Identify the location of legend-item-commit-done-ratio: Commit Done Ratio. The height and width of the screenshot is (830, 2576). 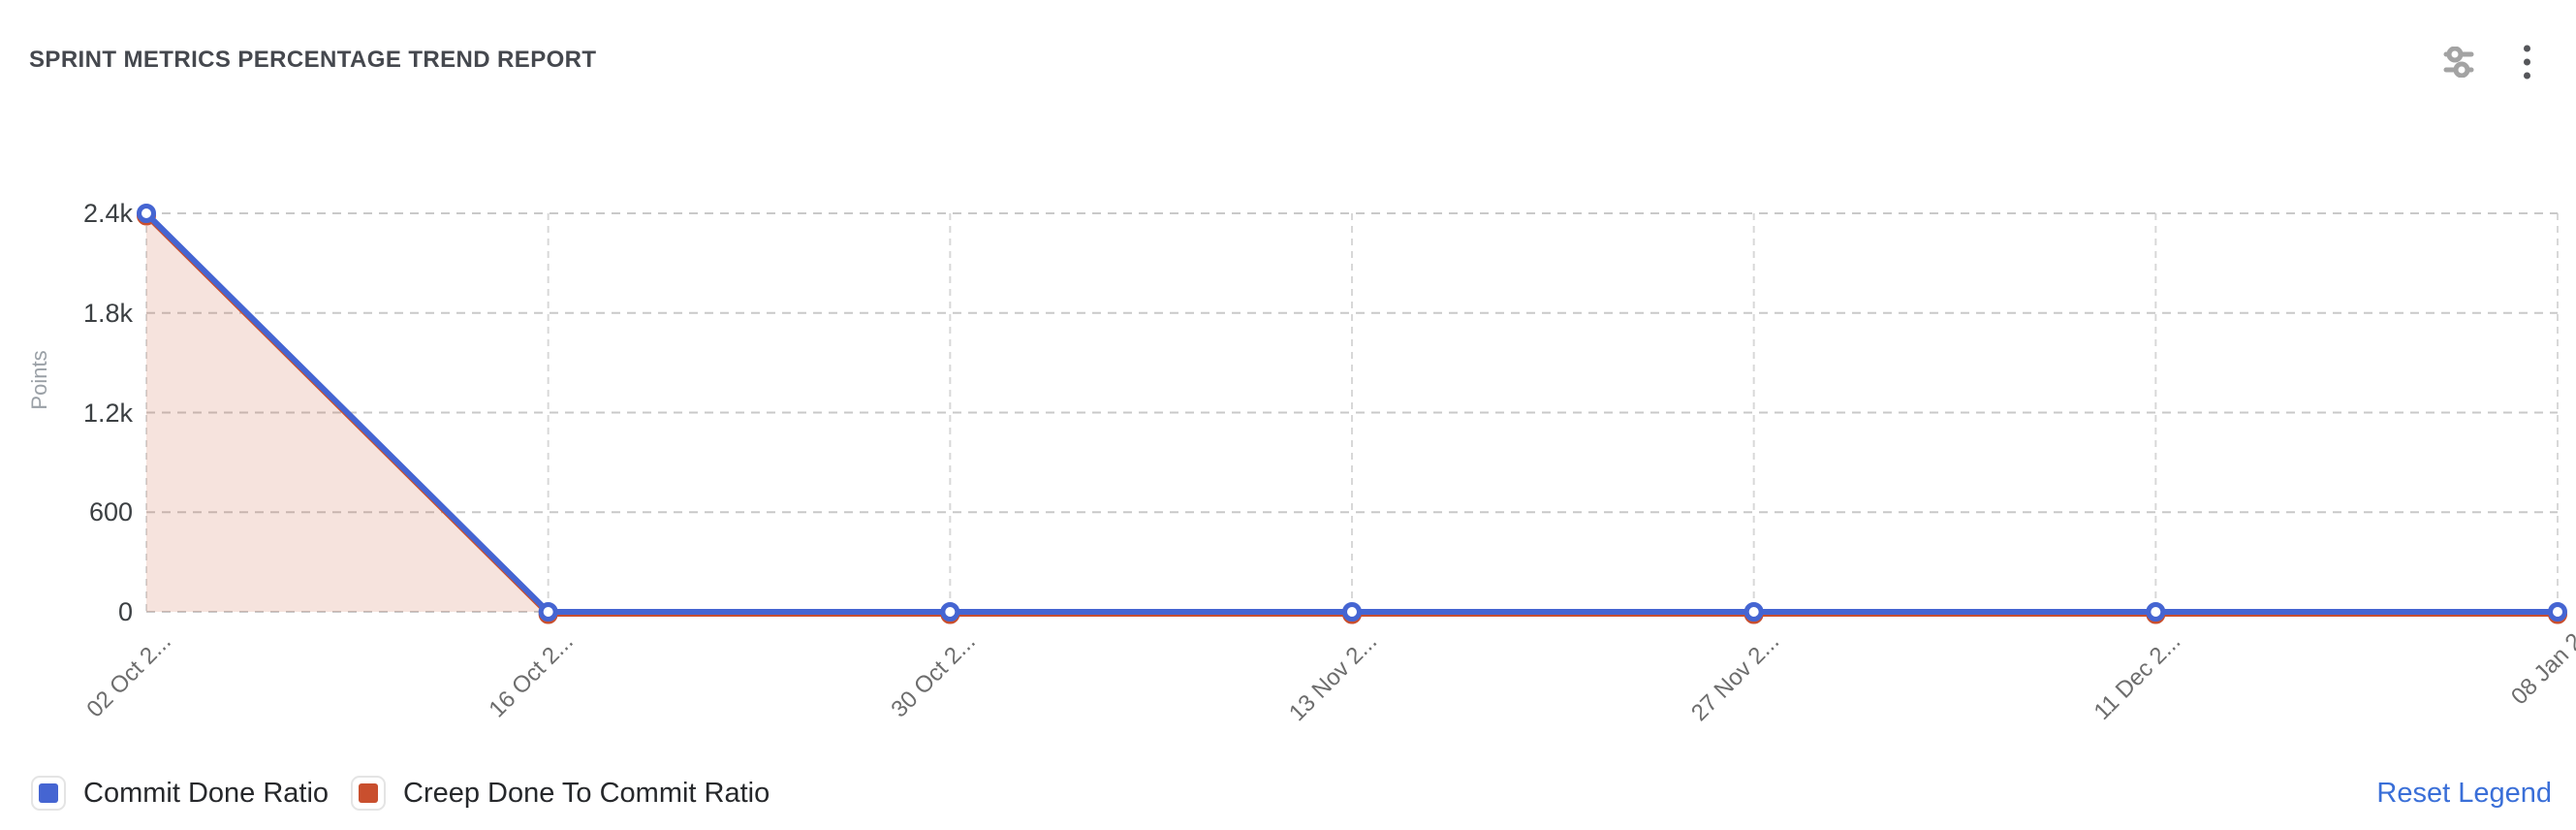
(180, 793).